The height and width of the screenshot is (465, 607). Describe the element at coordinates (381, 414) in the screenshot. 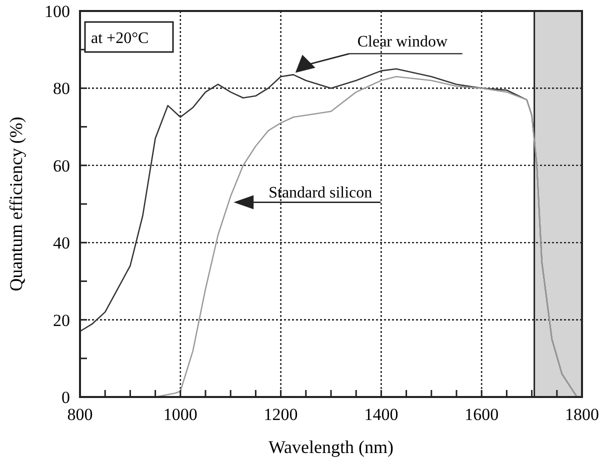

I see `x-tick-label: 1400` at that location.